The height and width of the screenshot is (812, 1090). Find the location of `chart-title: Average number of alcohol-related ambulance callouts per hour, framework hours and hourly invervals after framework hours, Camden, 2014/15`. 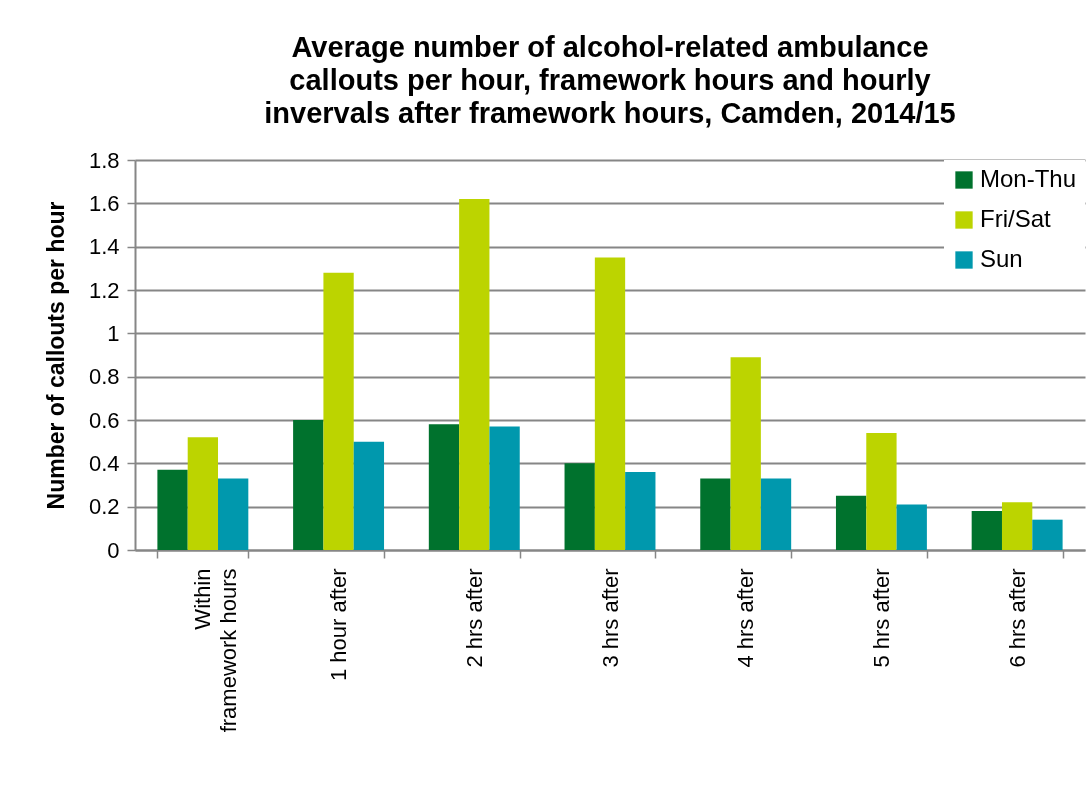

chart-title: Average number of alcohol-related ambulance callouts per hour, framework hours and hourly invervals after framework hours, Camden, 2014/15 is located at coordinates (610, 80).